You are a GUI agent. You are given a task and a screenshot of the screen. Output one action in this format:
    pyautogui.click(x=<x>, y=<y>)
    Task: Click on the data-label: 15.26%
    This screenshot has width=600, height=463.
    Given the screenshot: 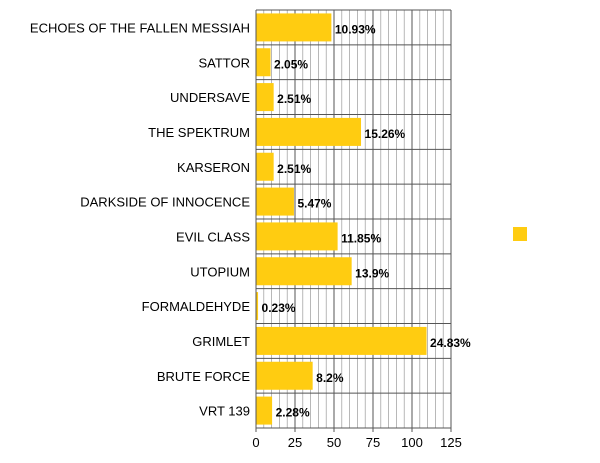 What is the action you would take?
    pyautogui.click(x=385, y=134)
    